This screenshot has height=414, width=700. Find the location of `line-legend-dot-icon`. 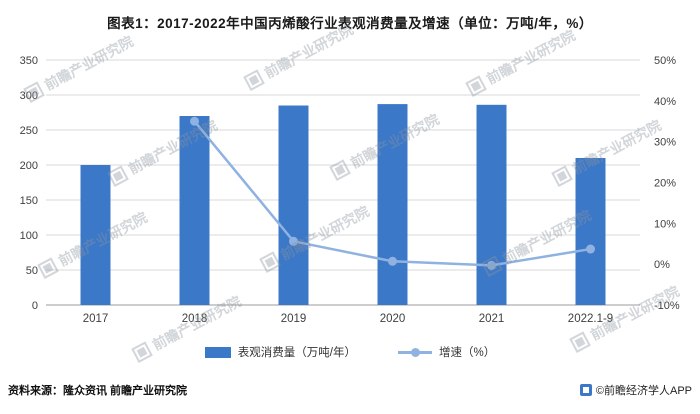

line-legend-dot-icon is located at coordinates (415, 352).